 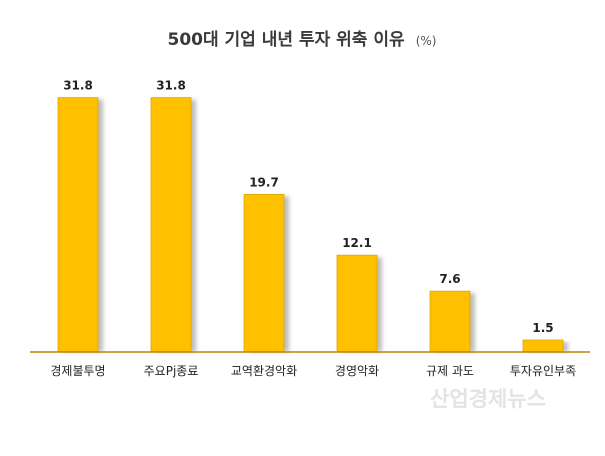 What do you see at coordinates (542, 328) in the screenshot?
I see `value-label-6: 1.5` at bounding box center [542, 328].